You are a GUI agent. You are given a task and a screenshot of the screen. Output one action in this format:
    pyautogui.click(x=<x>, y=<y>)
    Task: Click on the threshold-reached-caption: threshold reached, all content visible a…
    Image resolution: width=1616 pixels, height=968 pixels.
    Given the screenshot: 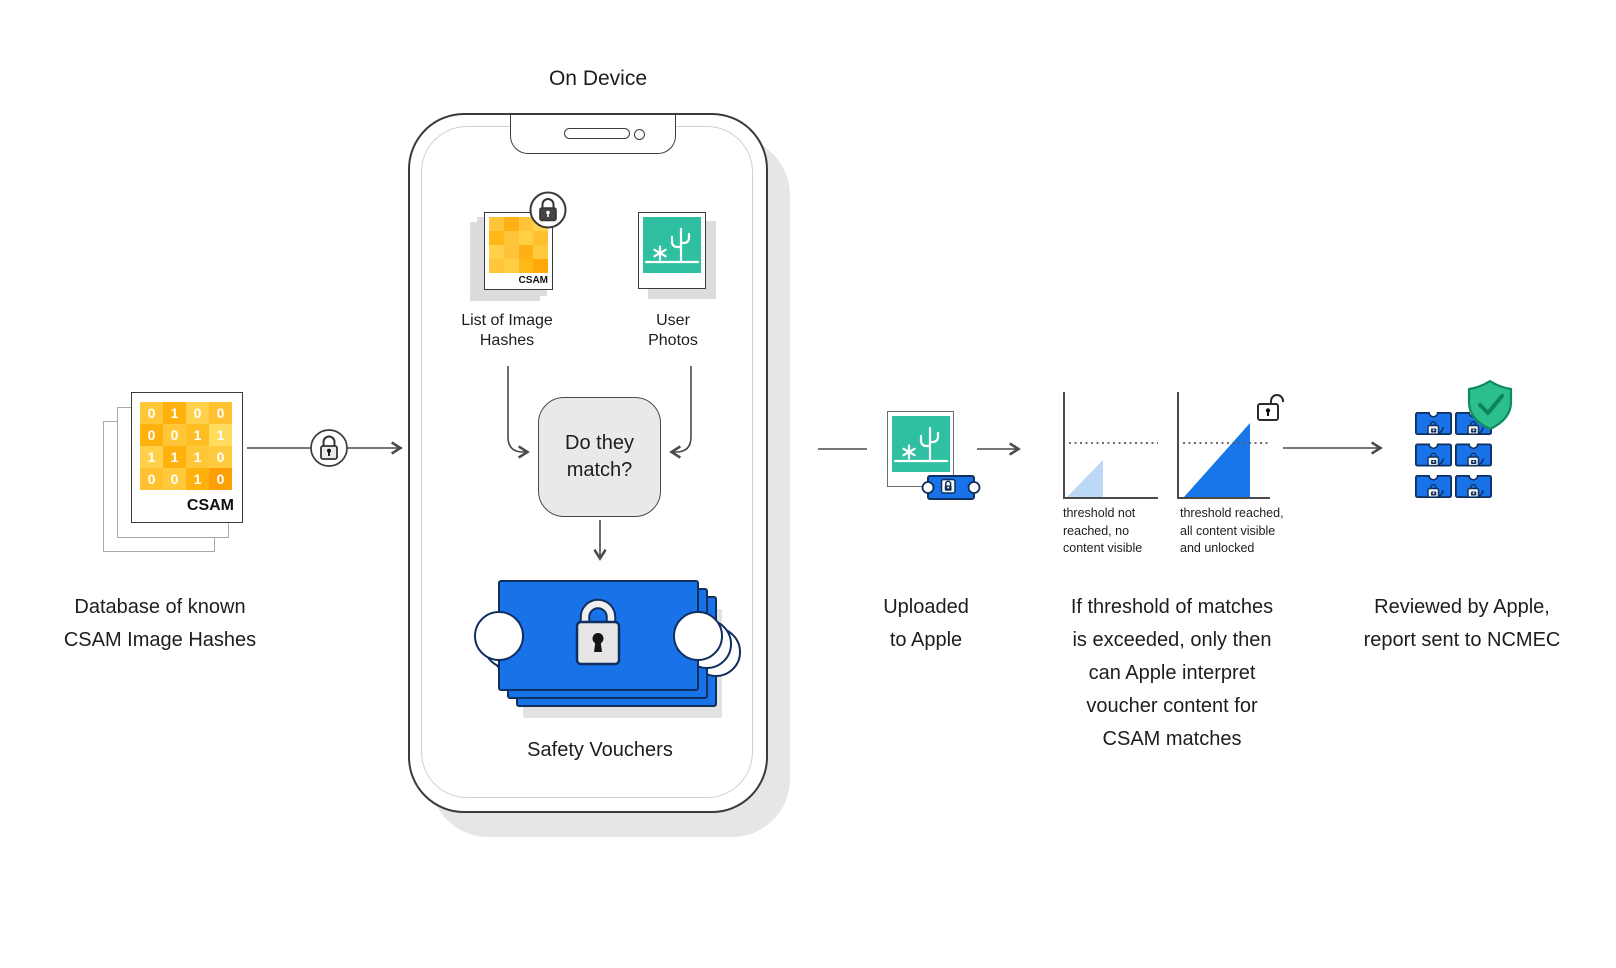 What is the action you would take?
    pyautogui.click(x=1232, y=530)
    